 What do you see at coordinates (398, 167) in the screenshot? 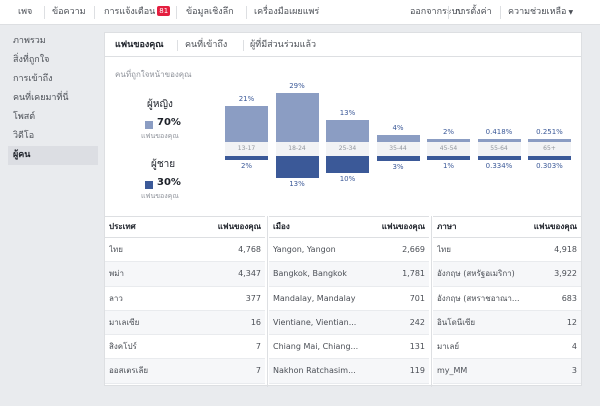
I see `male-pct-label: 3%` at bounding box center [398, 167].